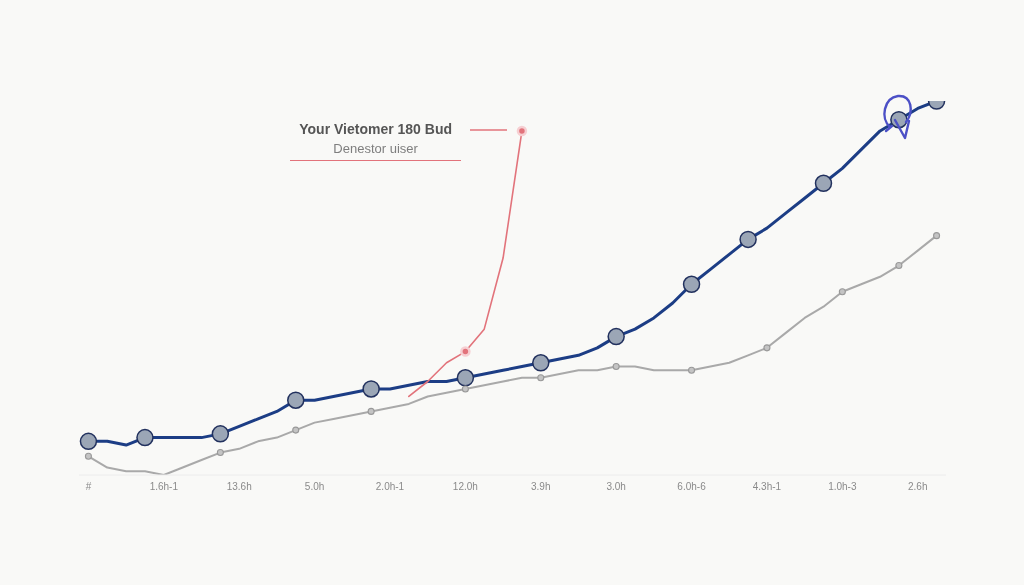  What do you see at coordinates (375, 149) in the screenshot?
I see `annotation: Denestor uiser` at bounding box center [375, 149].